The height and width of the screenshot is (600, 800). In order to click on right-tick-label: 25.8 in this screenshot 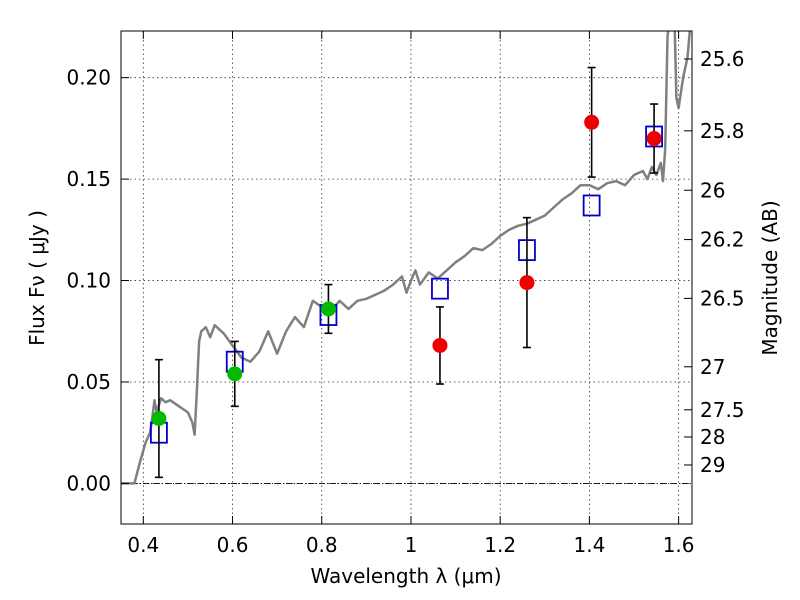, I will do `click(722, 131)`.